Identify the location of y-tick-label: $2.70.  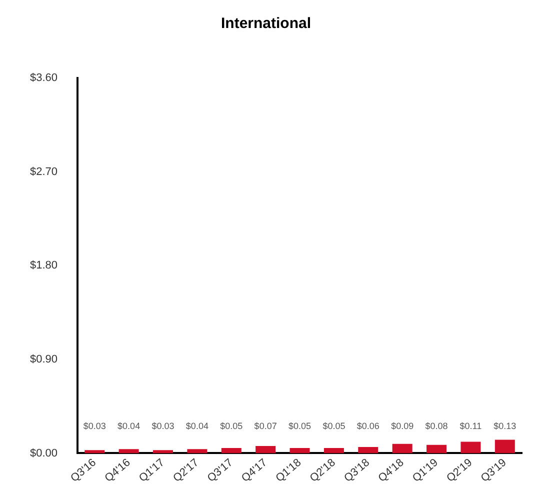
(44, 172).